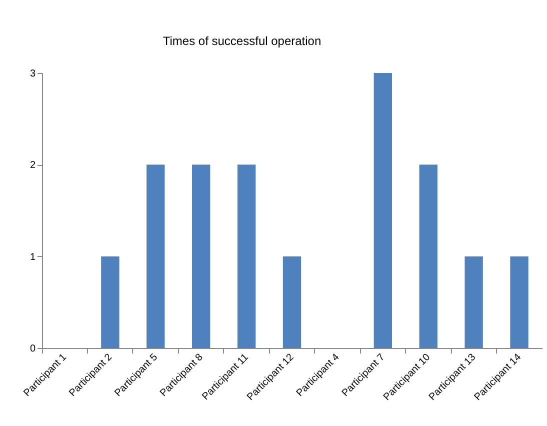 This screenshot has height=426, width=547. I want to click on y-tick-label: 2, so click(33, 166).